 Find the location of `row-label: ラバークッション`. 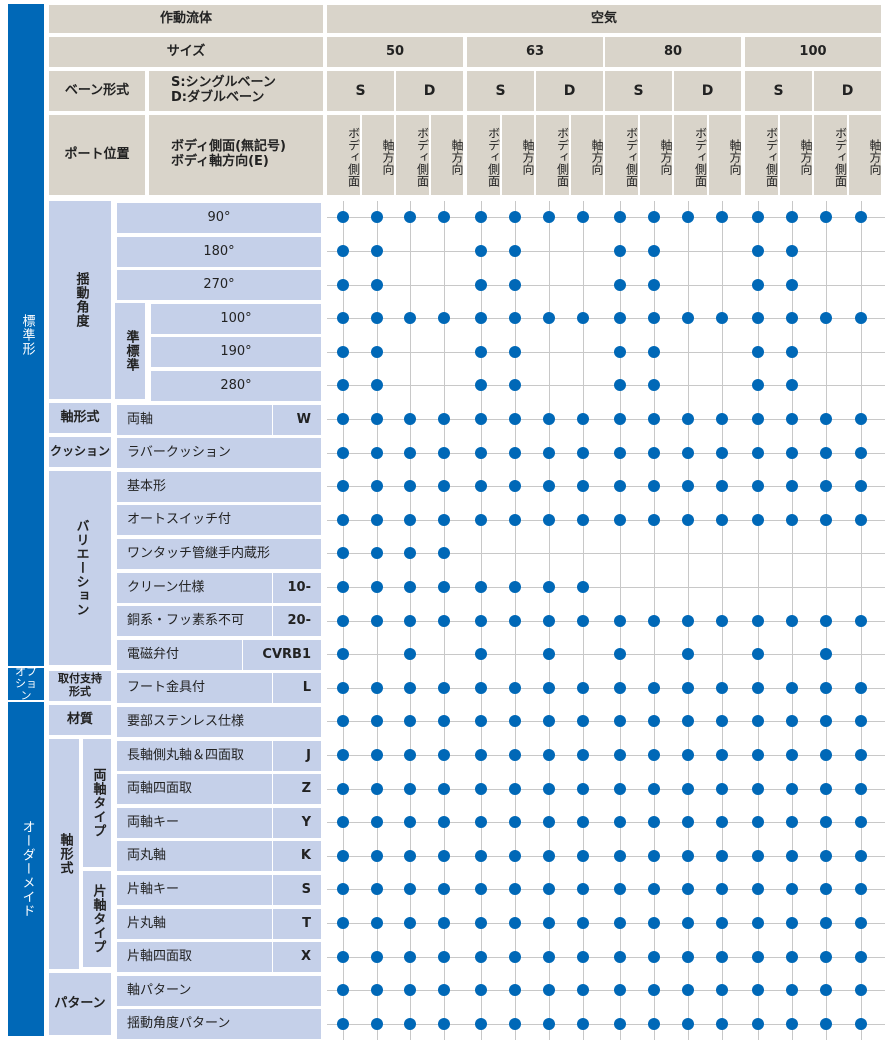

row-label: ラバークッション is located at coordinates (219, 453).